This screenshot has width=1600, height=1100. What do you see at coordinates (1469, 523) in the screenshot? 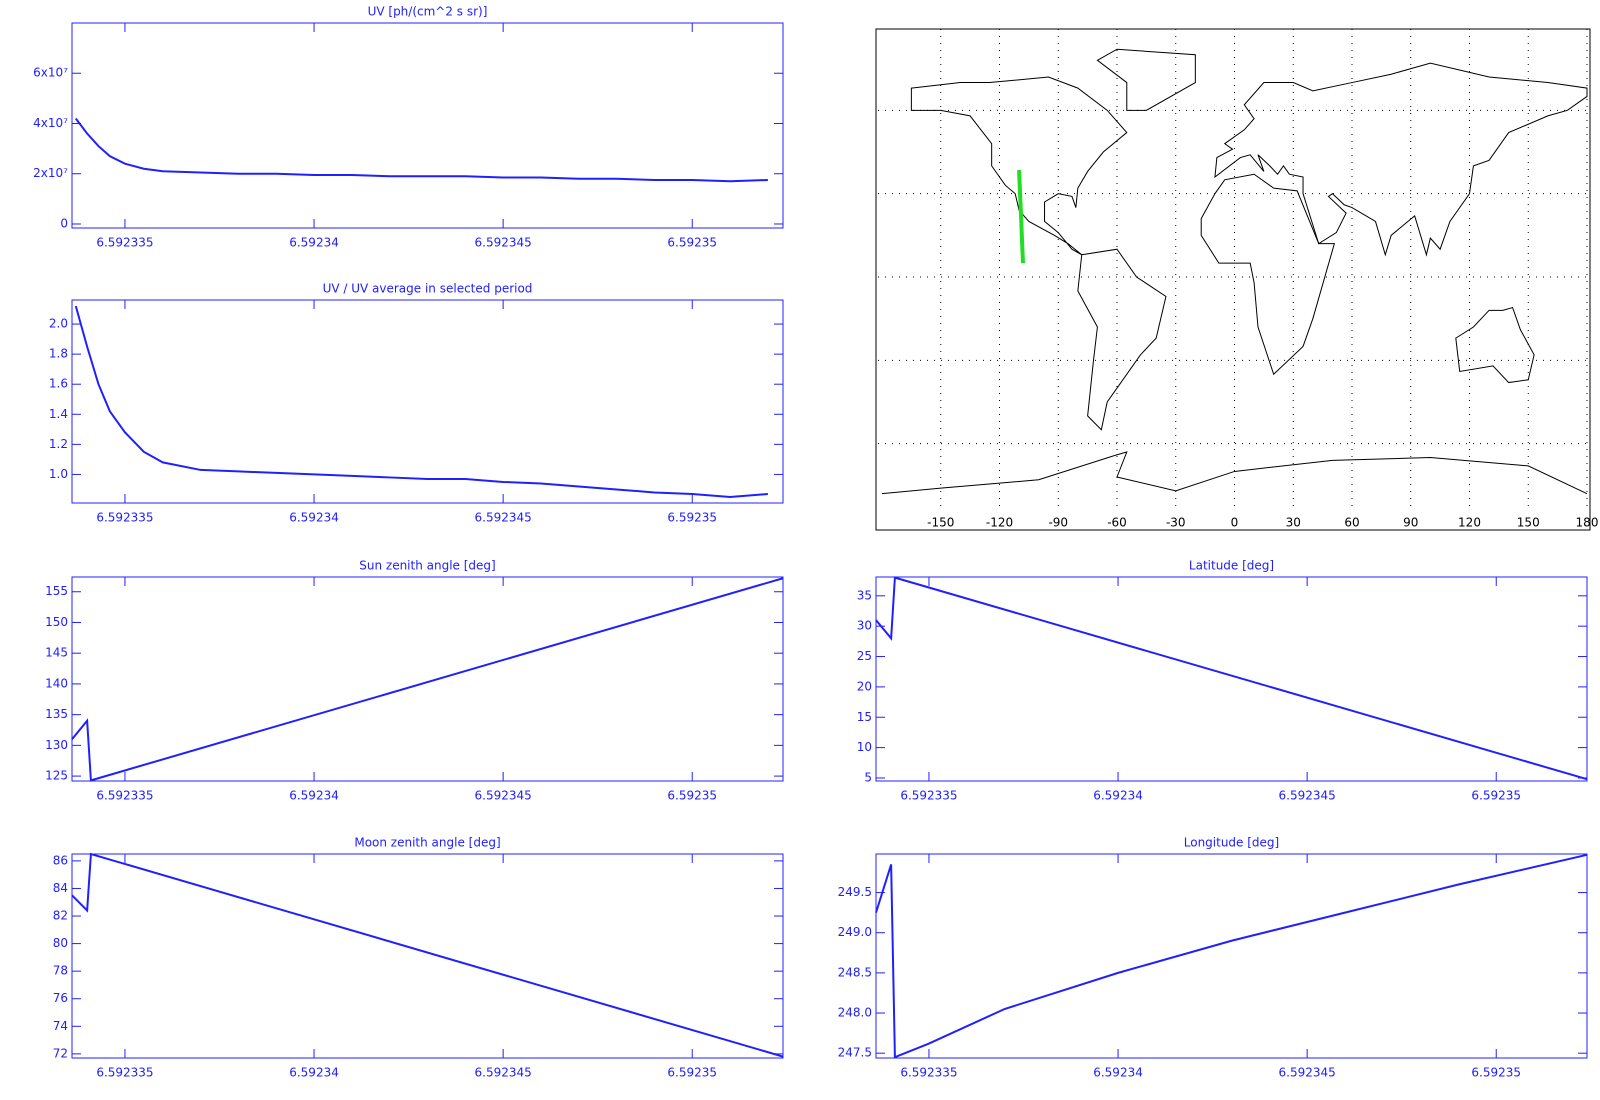
I see `x-tick-label: 120` at bounding box center [1469, 523].